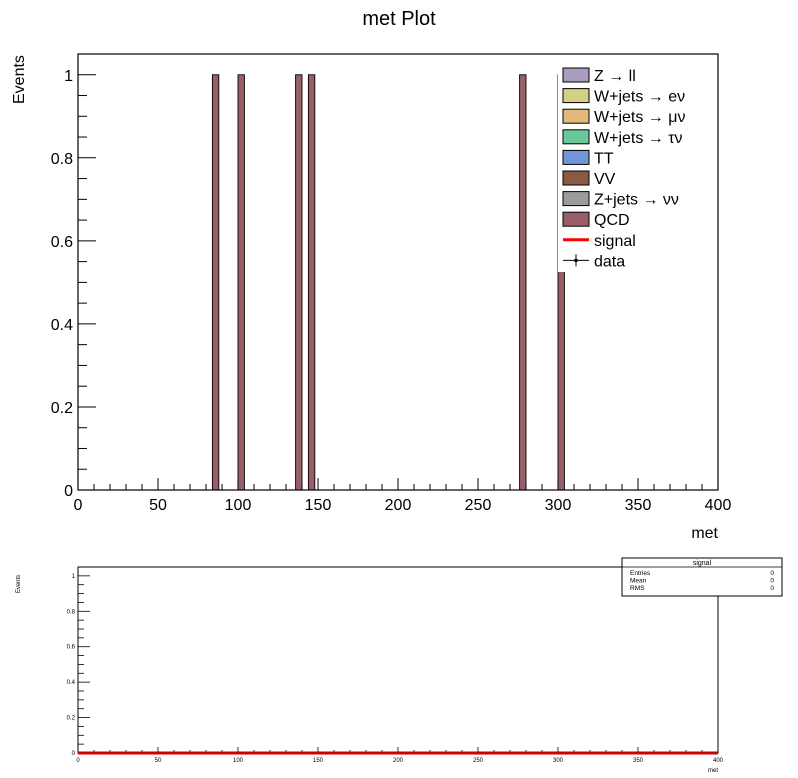  I want to click on y-tick-label: 1, so click(68, 76).